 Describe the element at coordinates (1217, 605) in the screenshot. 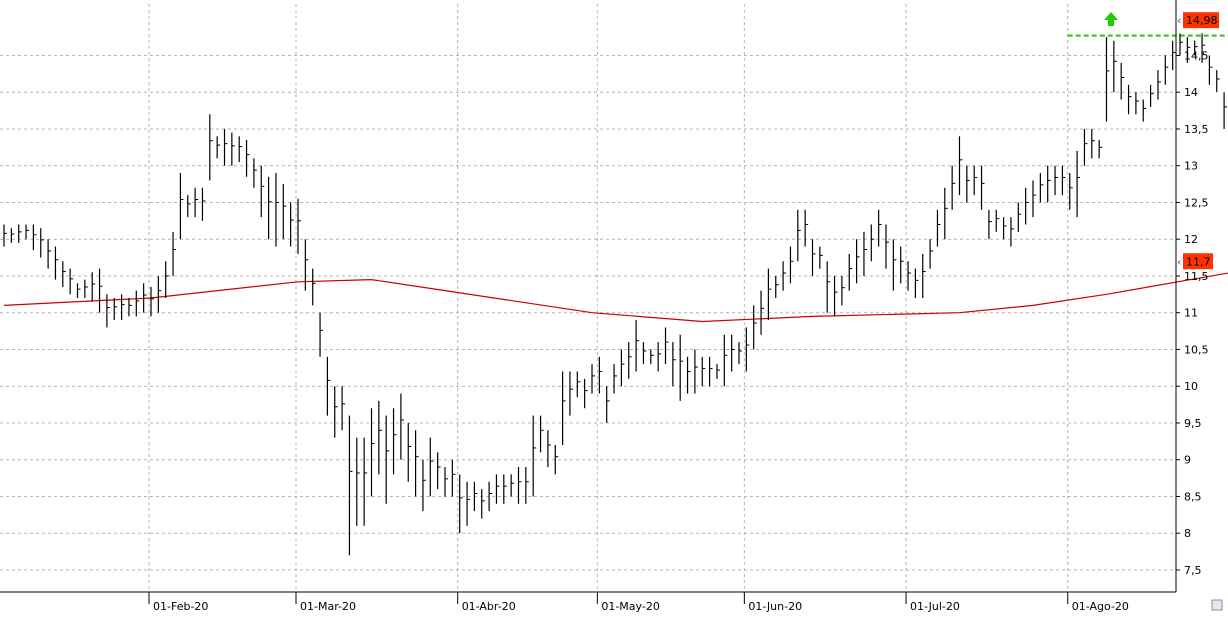

I see `corner-icon` at that location.